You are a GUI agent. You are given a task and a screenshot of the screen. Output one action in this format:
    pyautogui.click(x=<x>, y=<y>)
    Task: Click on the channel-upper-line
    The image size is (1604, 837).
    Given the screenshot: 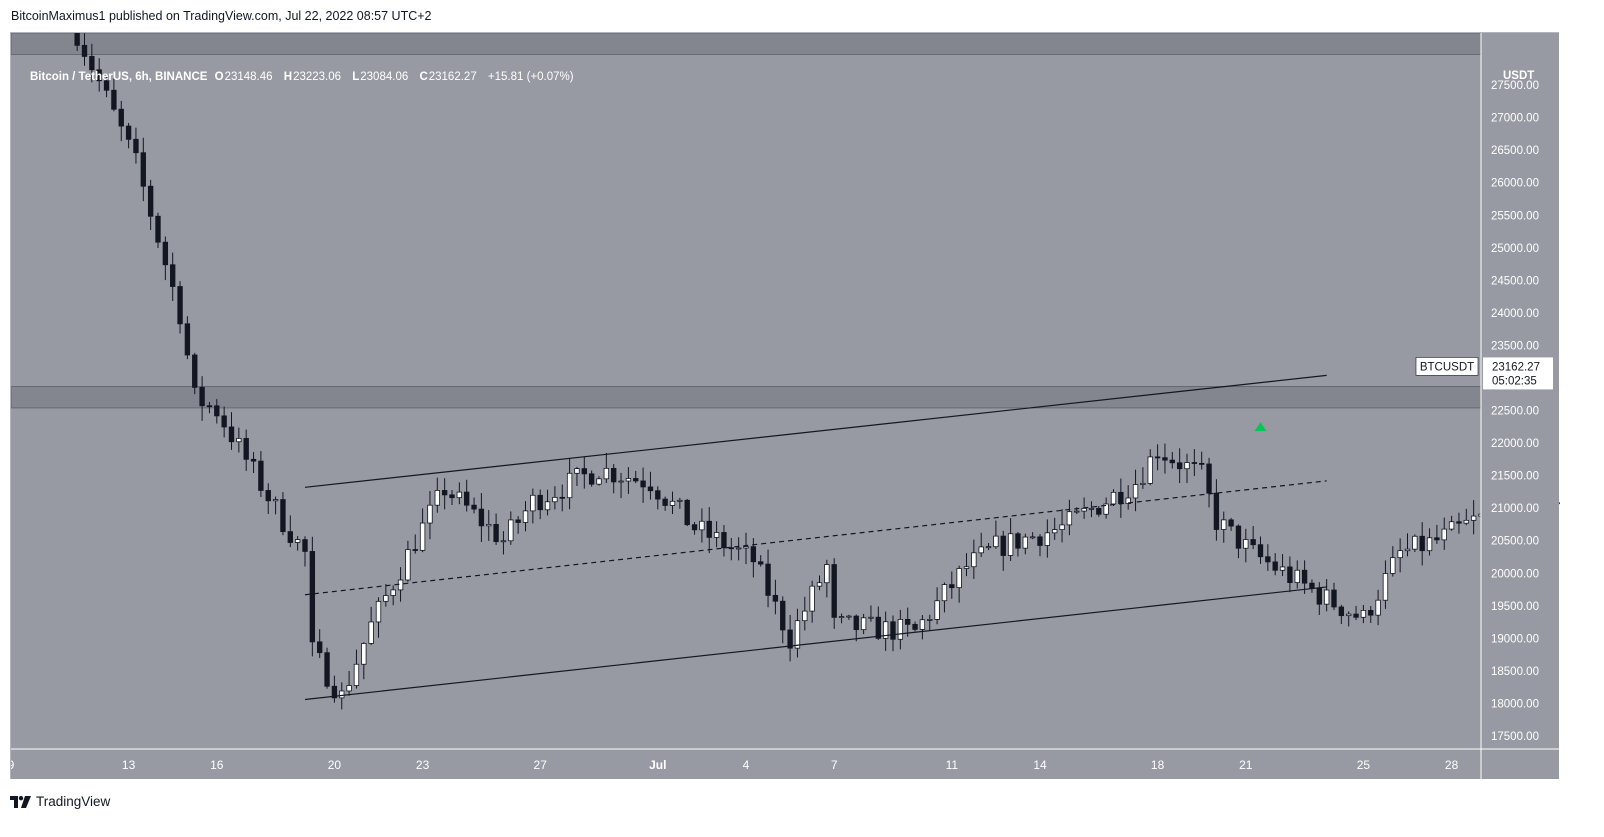 What is the action you would take?
    pyautogui.click(x=815, y=431)
    